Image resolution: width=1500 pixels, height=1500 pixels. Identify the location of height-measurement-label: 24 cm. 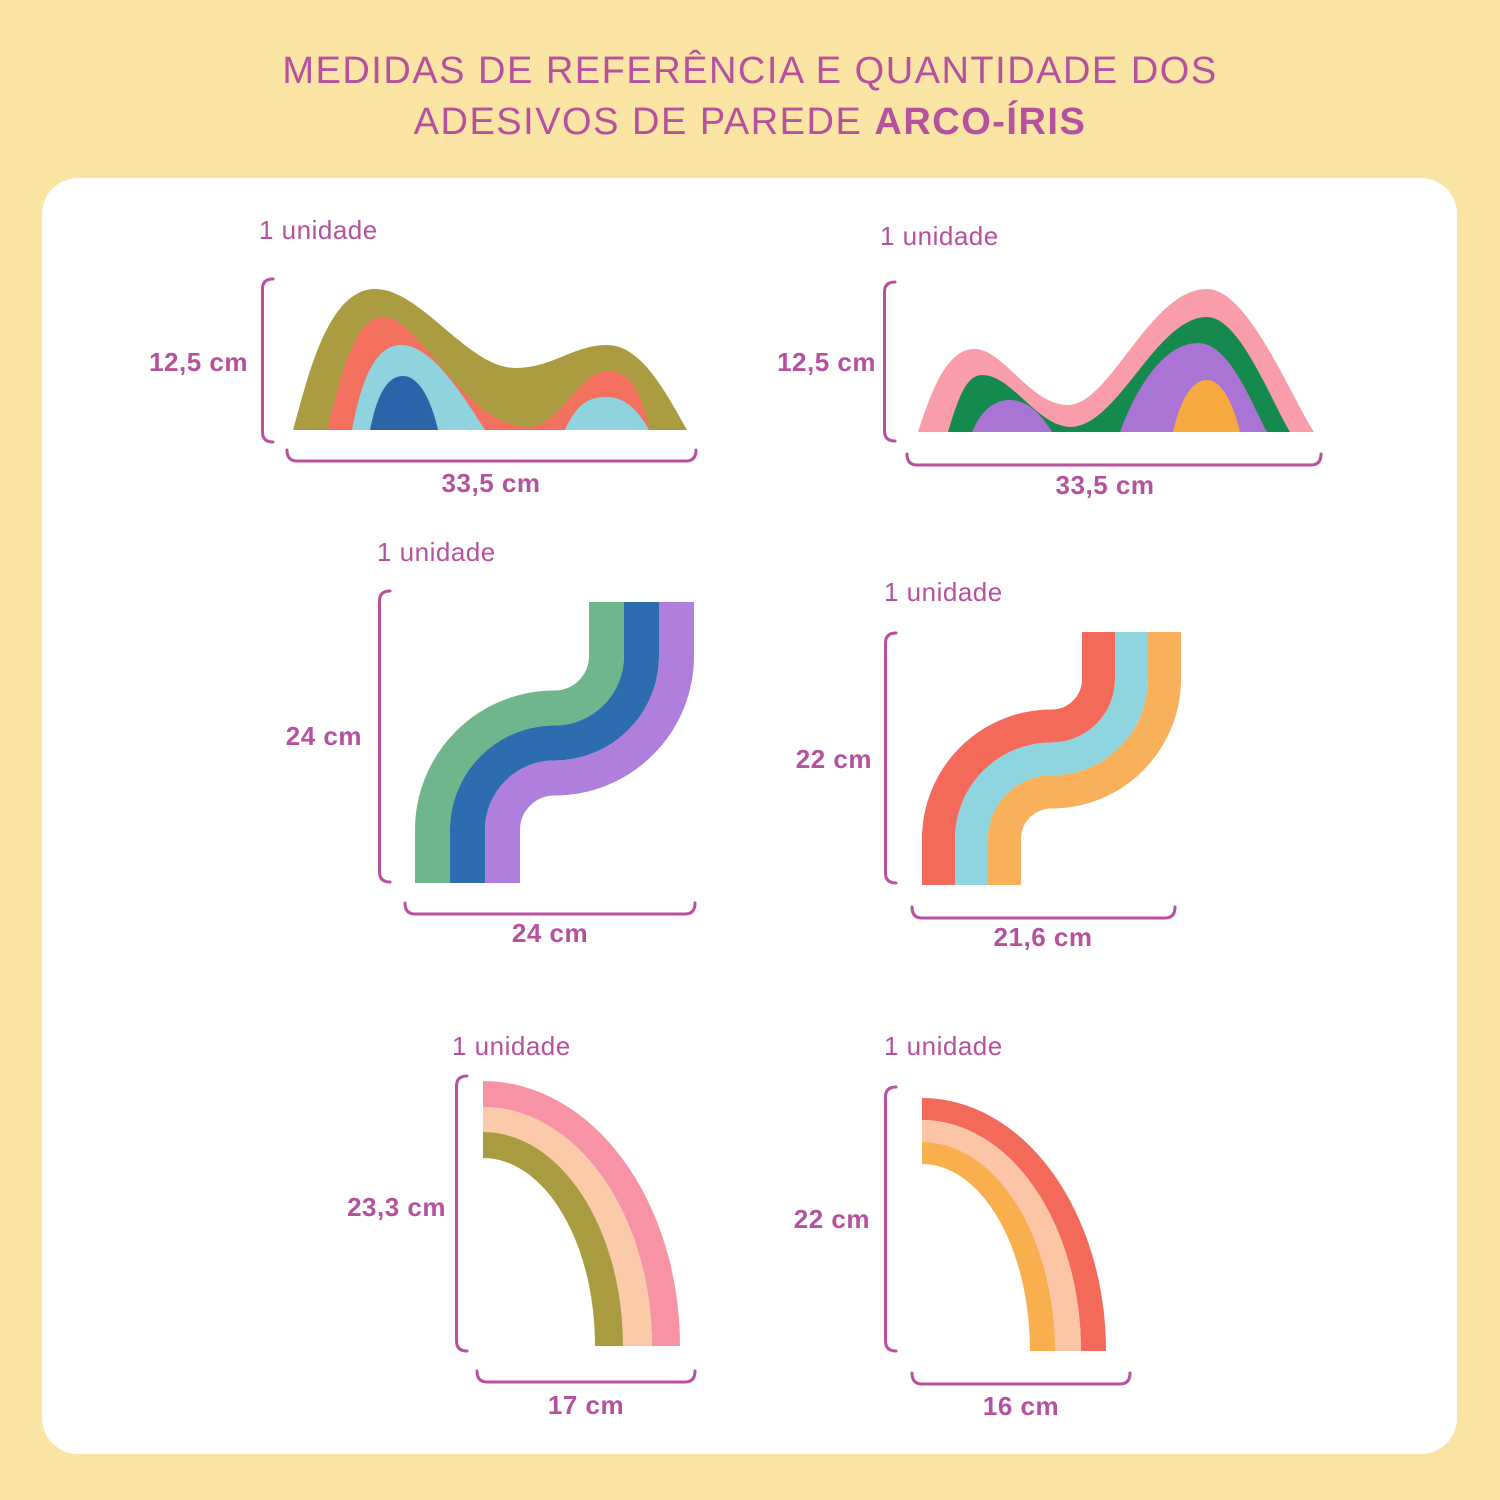
(323, 736).